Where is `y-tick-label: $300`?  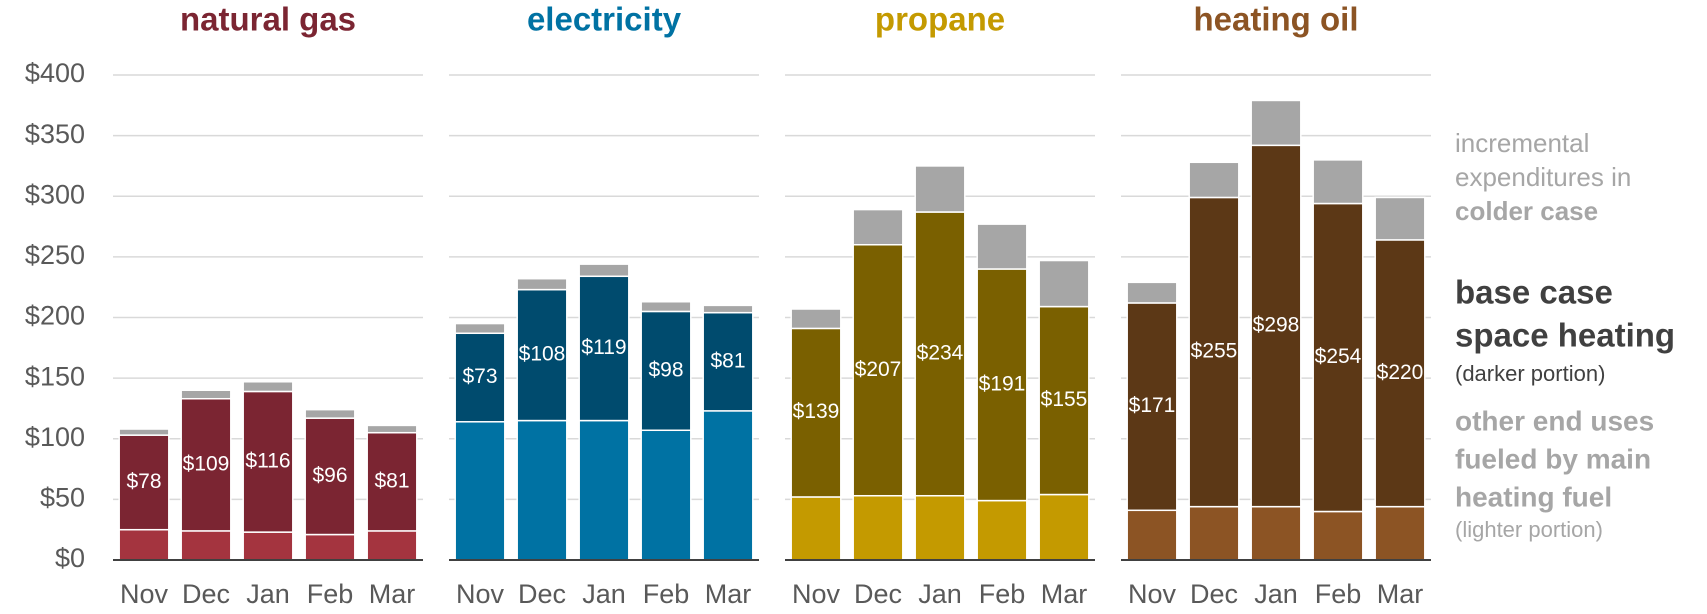 y-tick-label: $300 is located at coordinates (55, 194).